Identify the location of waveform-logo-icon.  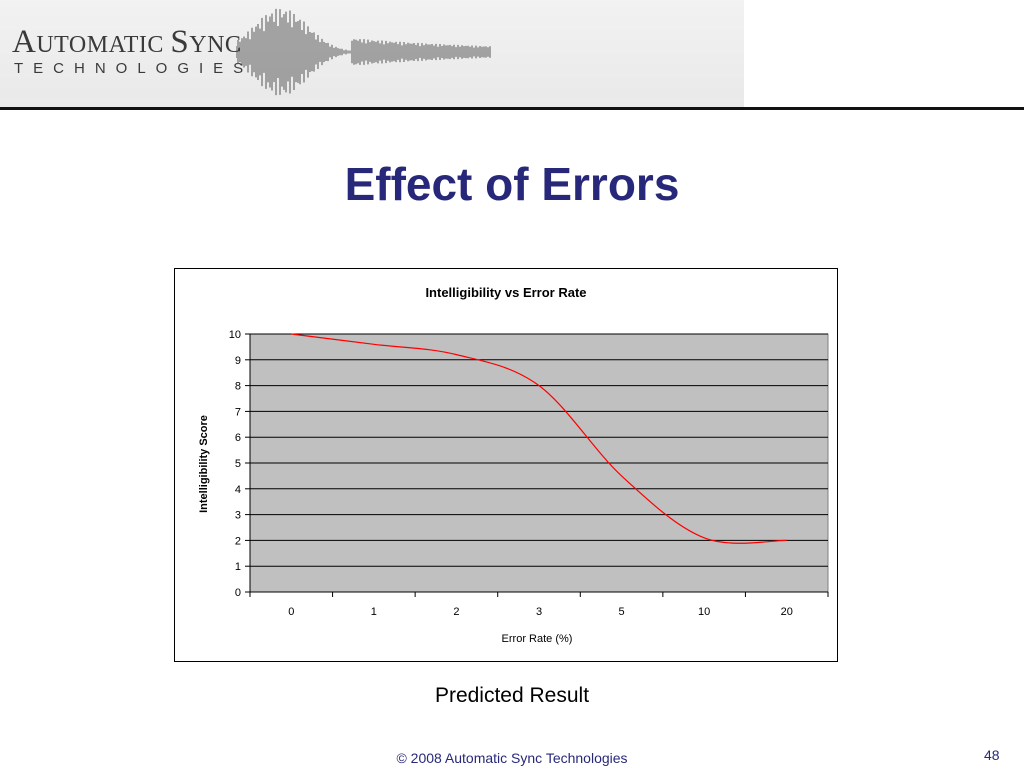
(363, 52).